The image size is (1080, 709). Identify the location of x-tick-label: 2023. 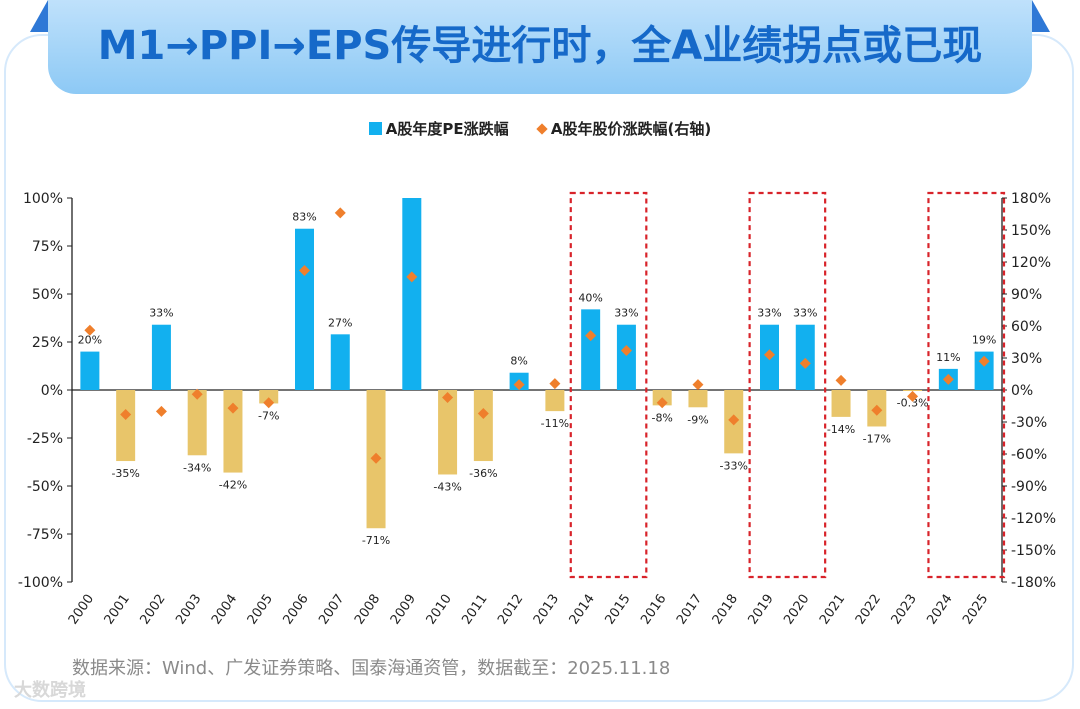
(904, 610).